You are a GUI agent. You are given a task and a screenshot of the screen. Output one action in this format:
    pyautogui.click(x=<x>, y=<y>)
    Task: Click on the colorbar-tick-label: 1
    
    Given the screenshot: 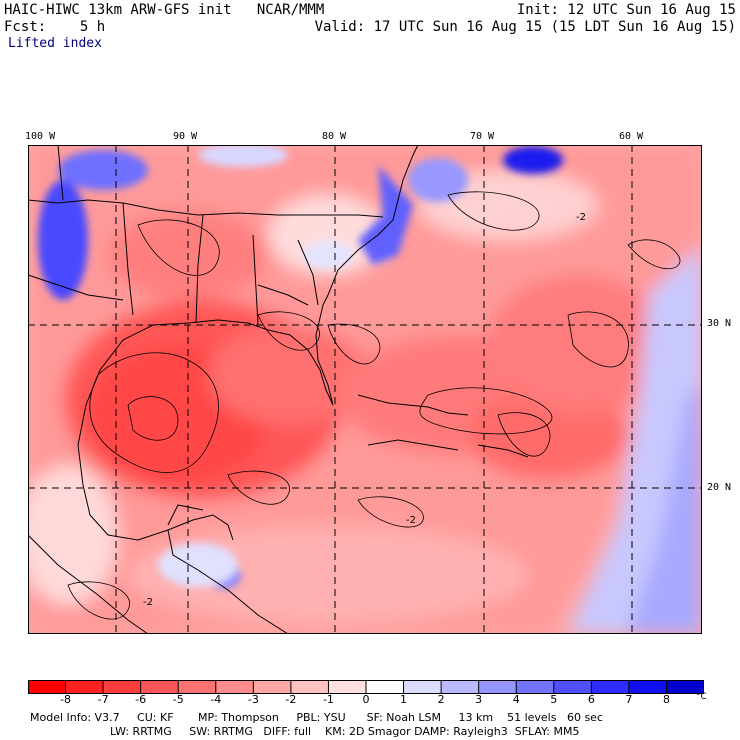 What is the action you would take?
    pyautogui.click(x=404, y=699)
    